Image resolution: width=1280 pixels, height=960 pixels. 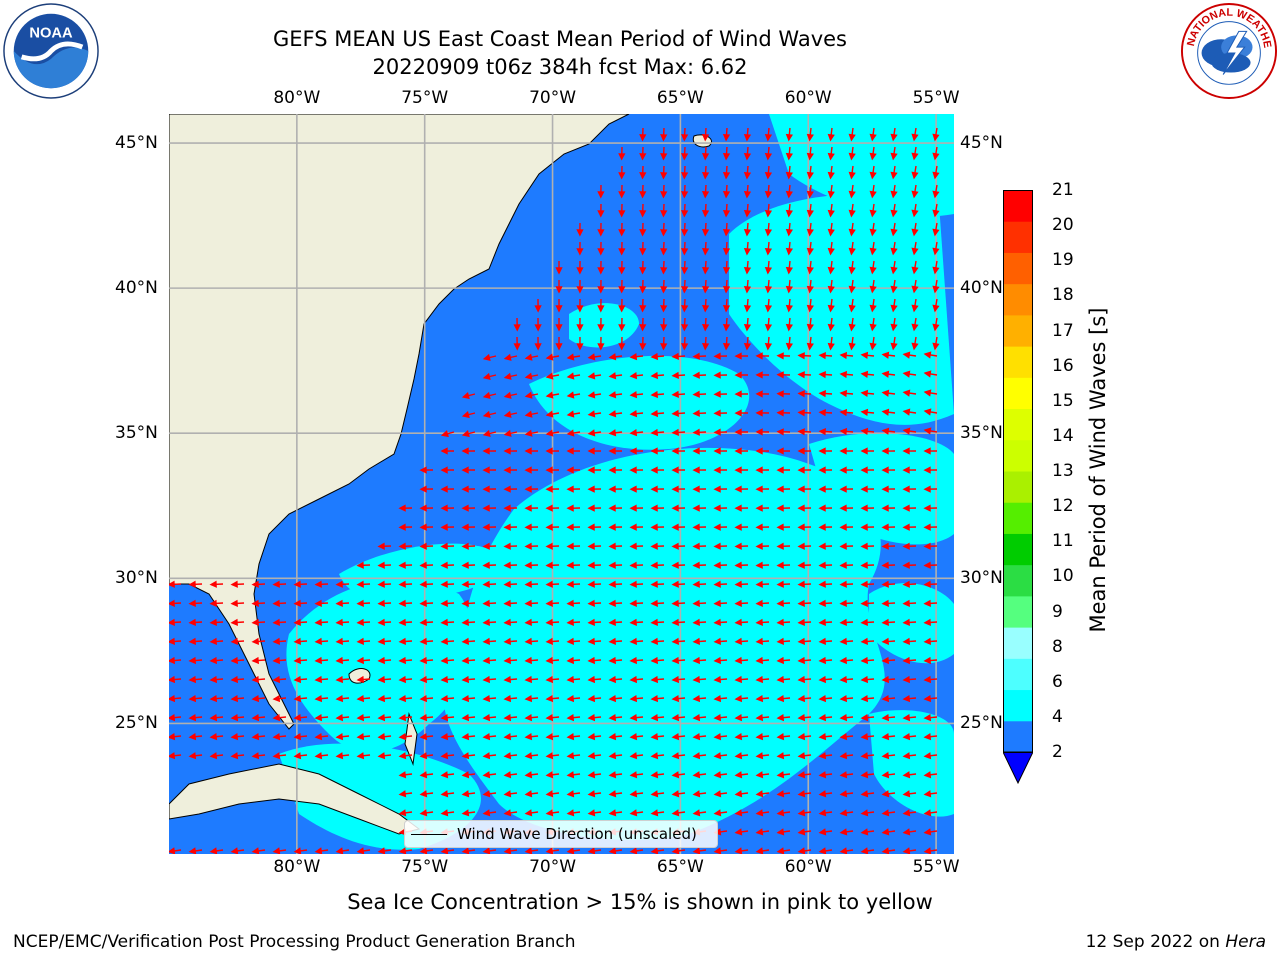 What do you see at coordinates (1018, 768) in the screenshot?
I see `colorbar-under-triangle` at bounding box center [1018, 768].